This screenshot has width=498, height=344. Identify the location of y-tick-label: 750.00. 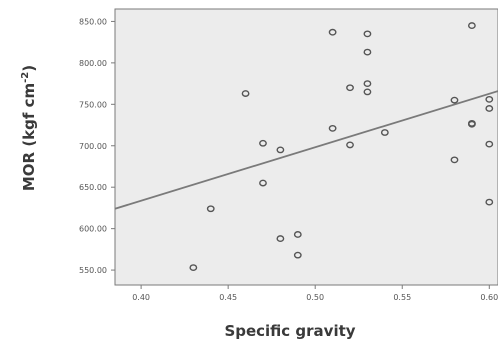
(93, 104).